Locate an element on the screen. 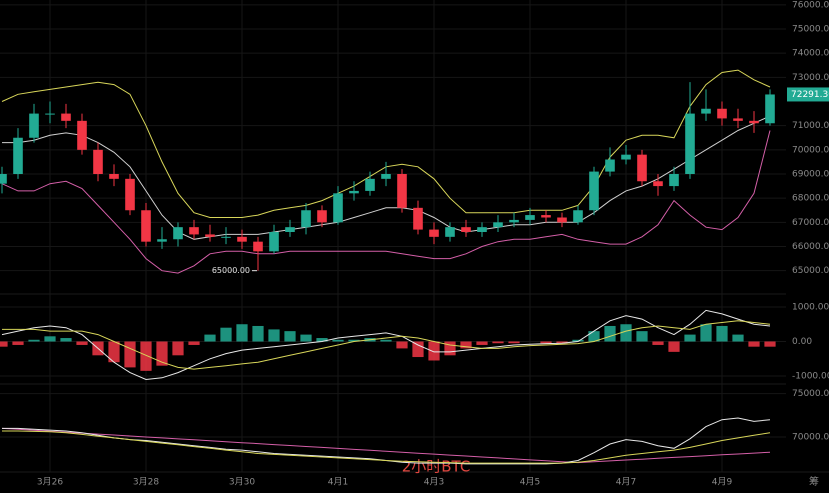 The height and width of the screenshot is (493, 829). y-tick-label: 66000.00 is located at coordinates (810, 247).